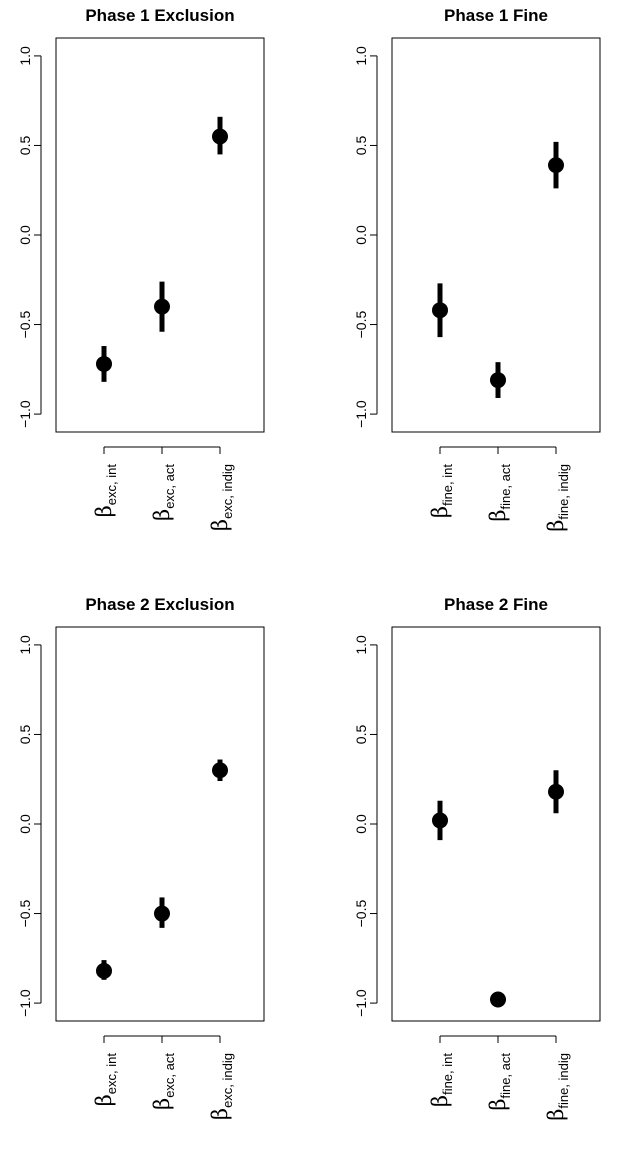 The height and width of the screenshot is (1153, 626). Describe the element at coordinates (159, 604) in the screenshot. I see `panel-title: Phase 2 Exclusion` at that location.